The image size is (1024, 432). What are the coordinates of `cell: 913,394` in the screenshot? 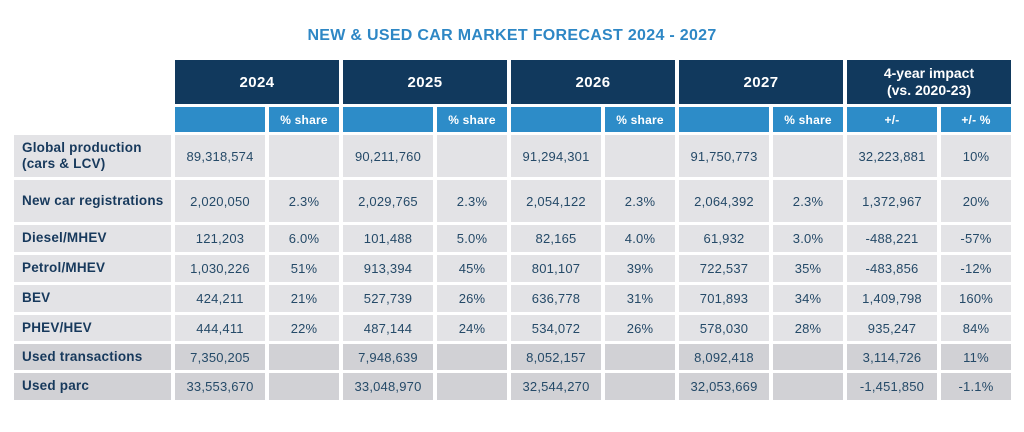 It's located at (388, 268).